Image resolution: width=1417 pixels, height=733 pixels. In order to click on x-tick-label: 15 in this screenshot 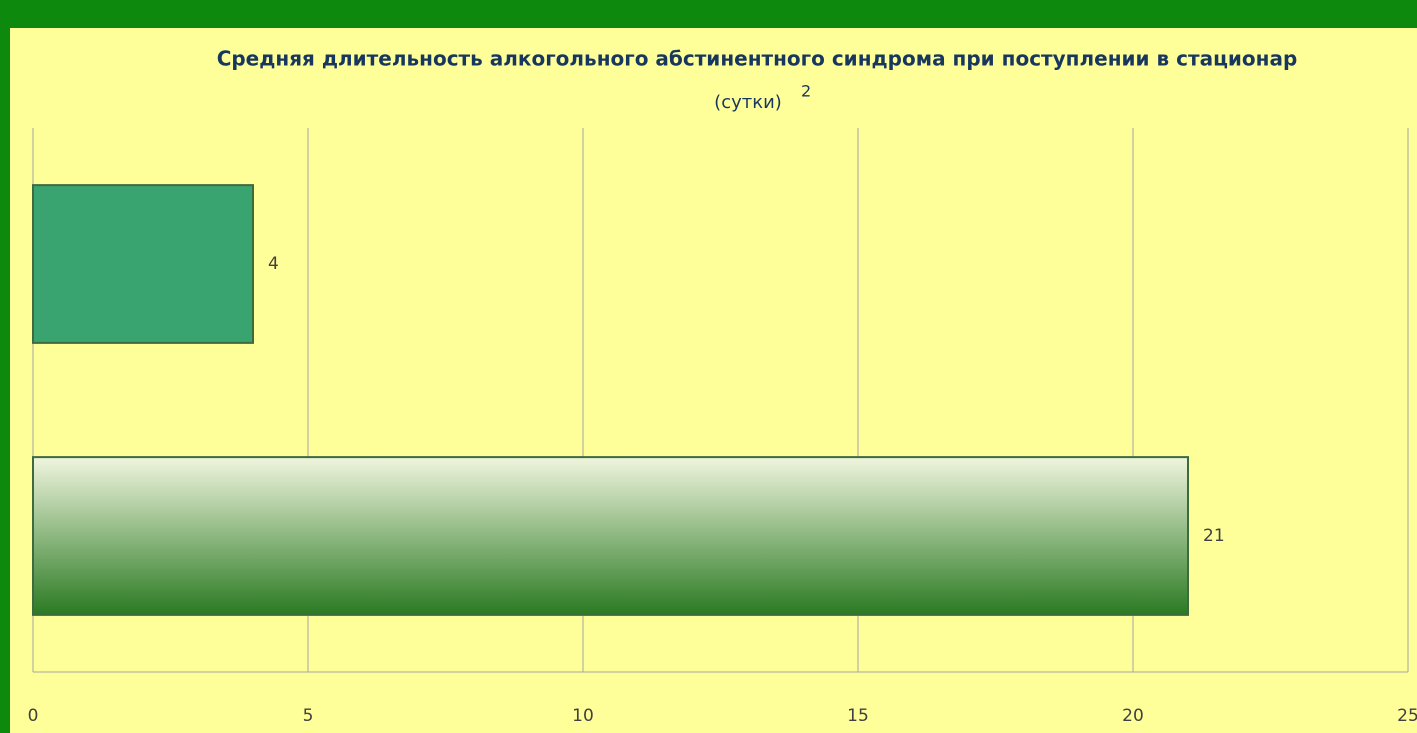, I will do `click(858, 716)`.